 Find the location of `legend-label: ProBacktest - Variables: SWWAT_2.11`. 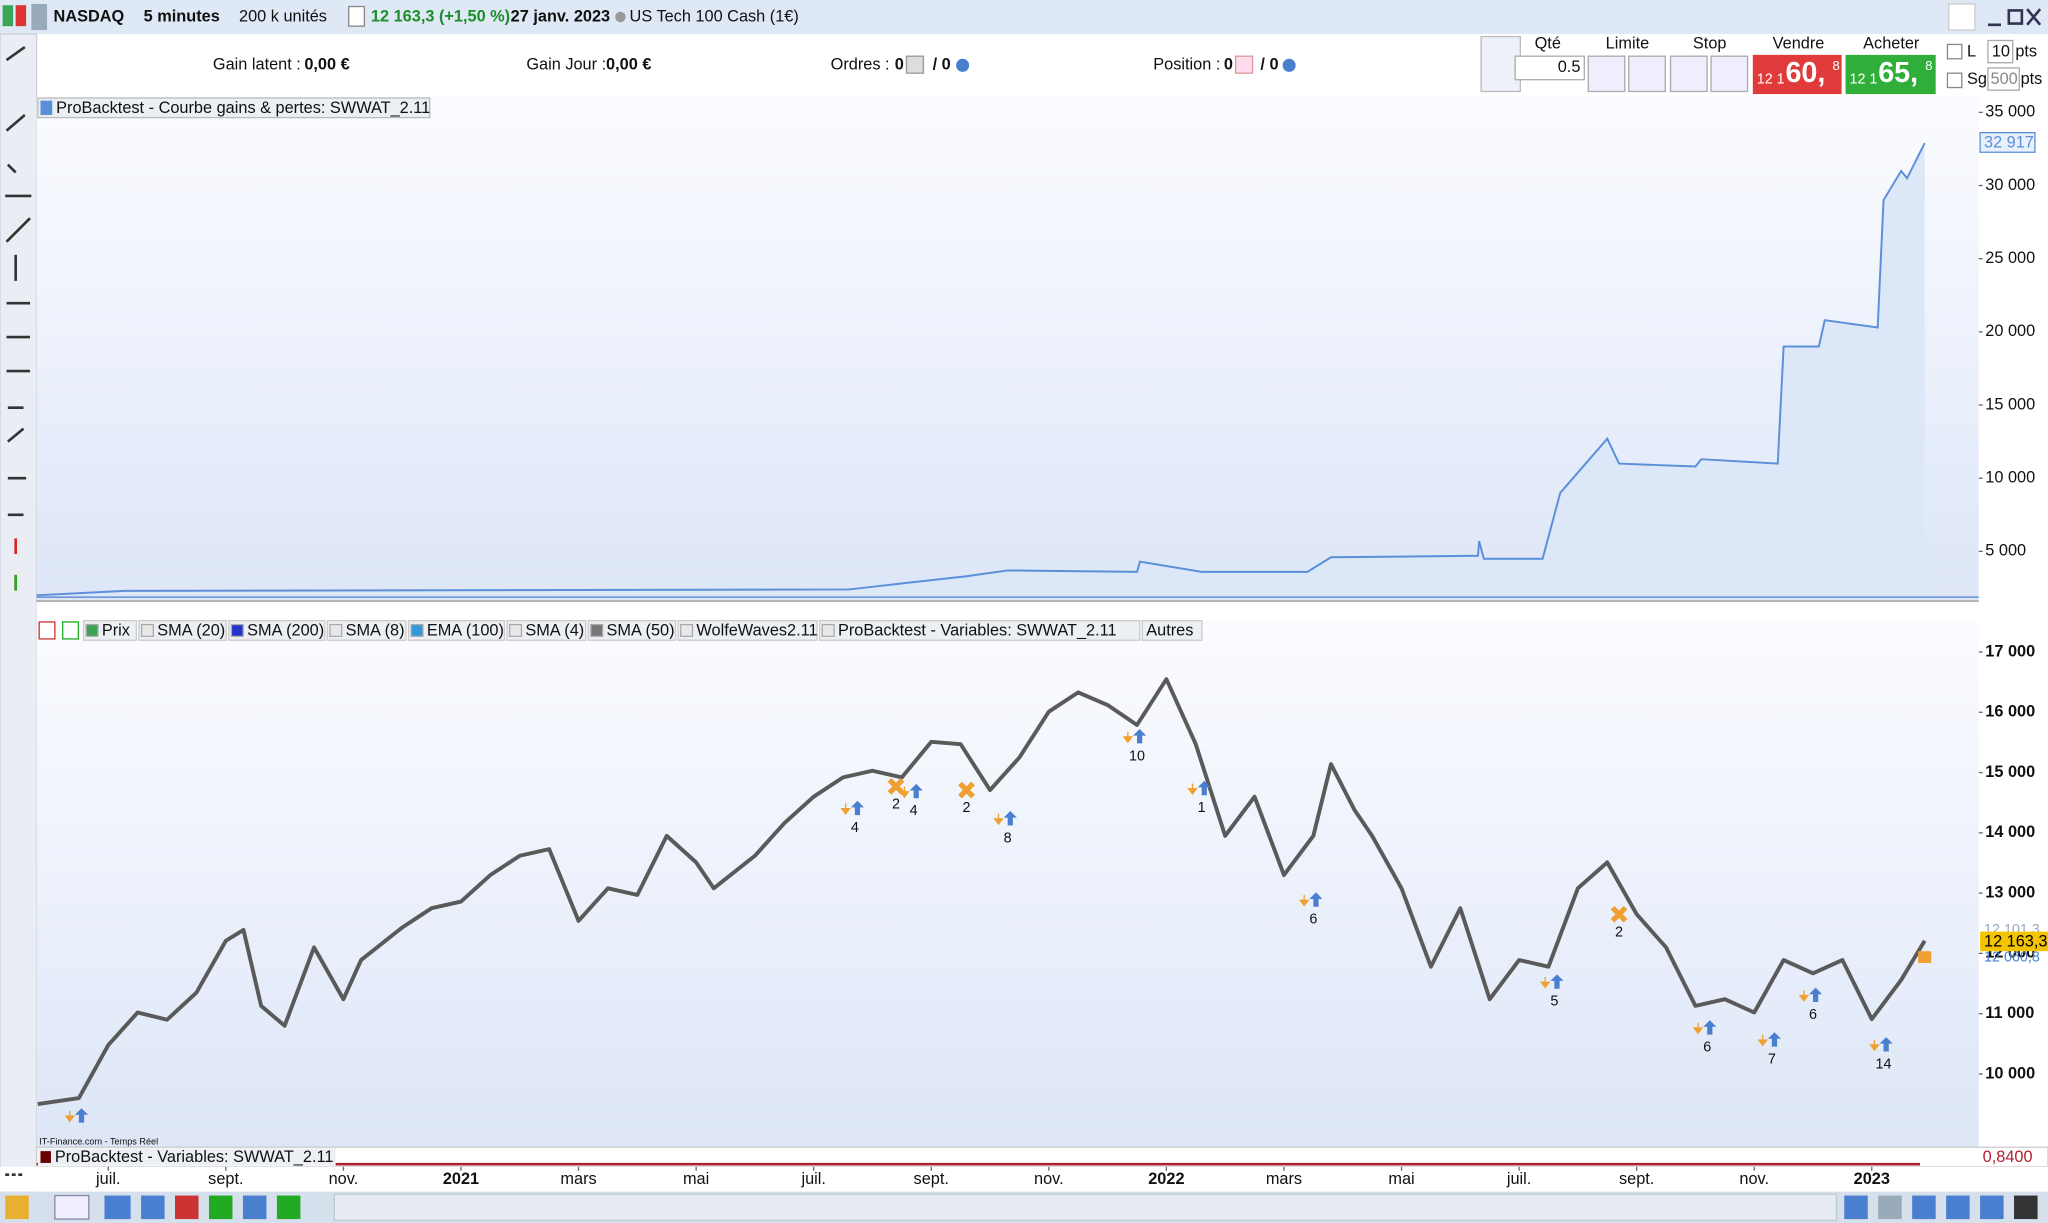

legend-label: ProBacktest - Variables: SWWAT_2.11 is located at coordinates (977, 630).